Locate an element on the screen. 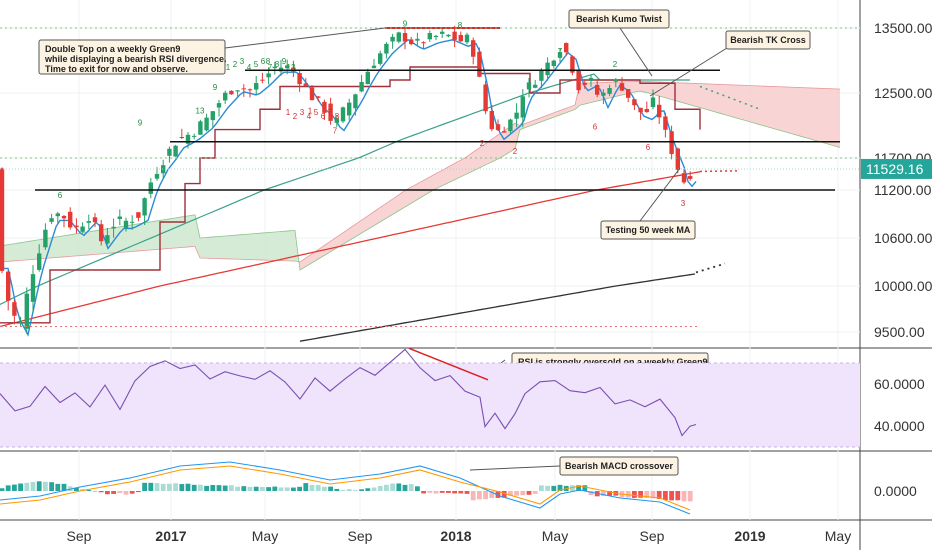  td-red-count: 7 is located at coordinates (335, 131).